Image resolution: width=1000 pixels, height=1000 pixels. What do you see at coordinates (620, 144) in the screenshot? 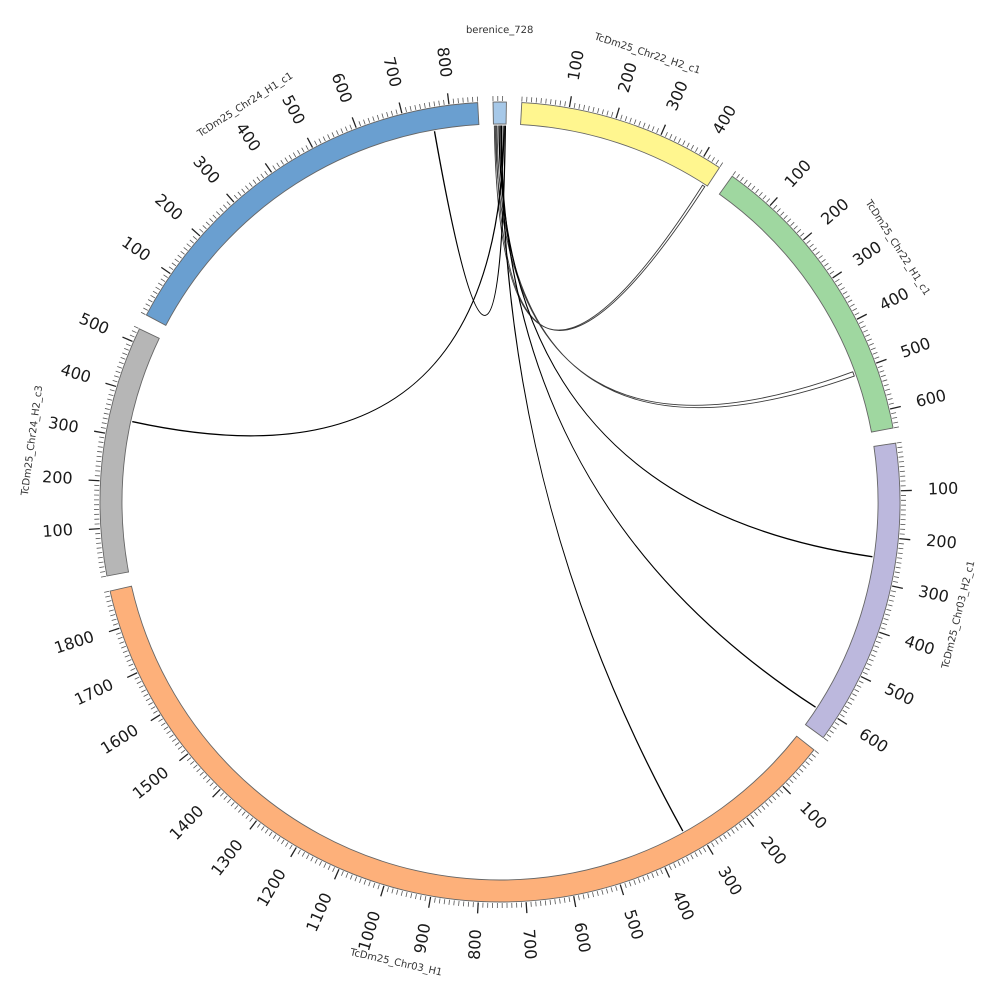
I see `segment-TcDm25_Chr22_H2_c1` at bounding box center [620, 144].